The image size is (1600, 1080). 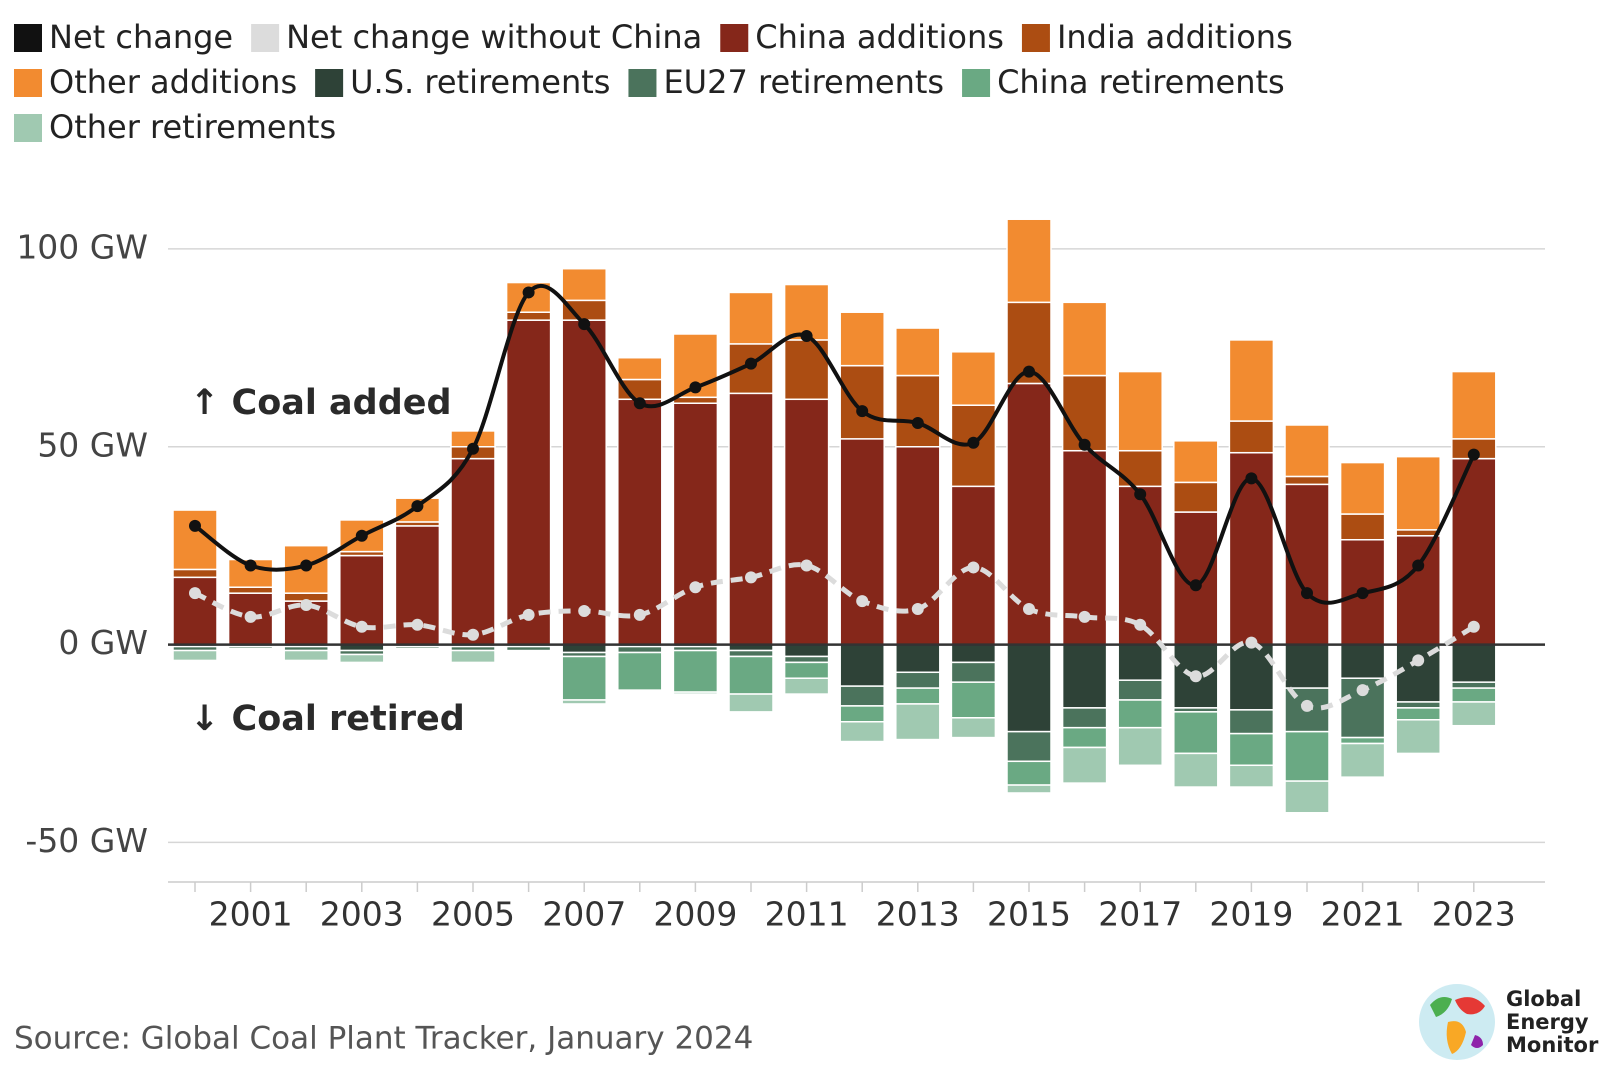 I want to click on logo-text: Monitor, so click(x=1552, y=1045).